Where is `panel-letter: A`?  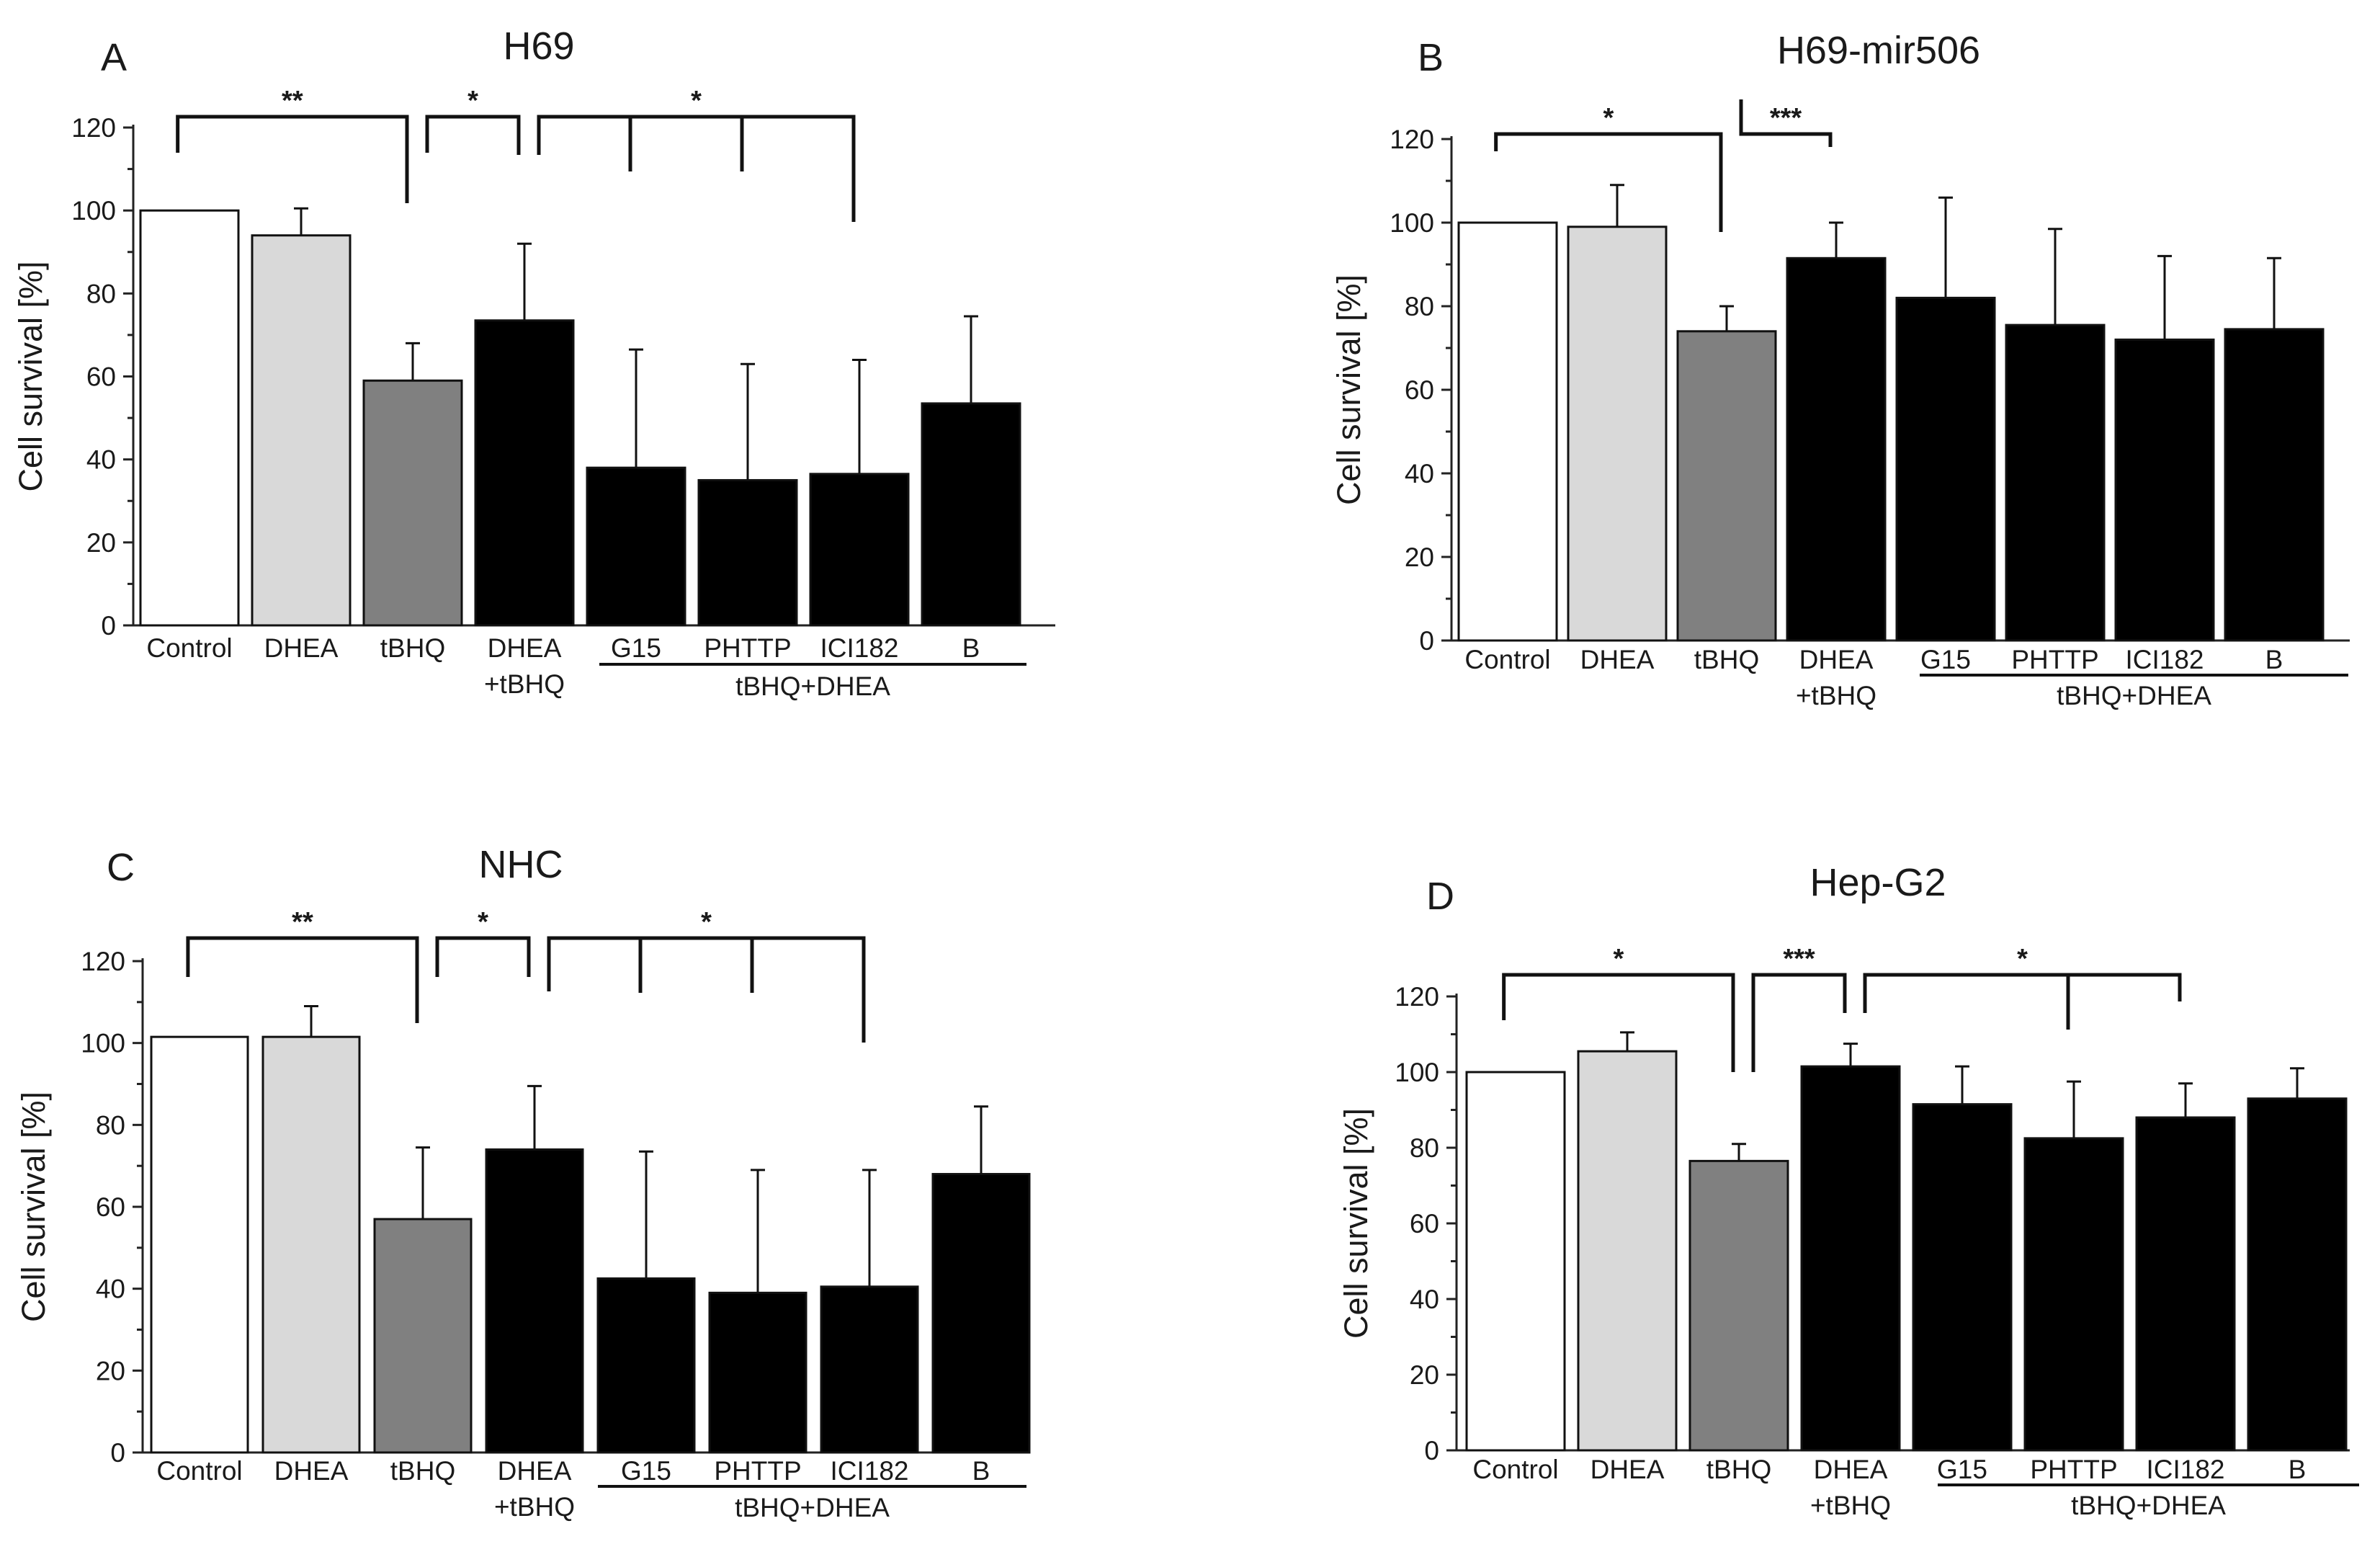
panel-letter: A is located at coordinates (114, 58).